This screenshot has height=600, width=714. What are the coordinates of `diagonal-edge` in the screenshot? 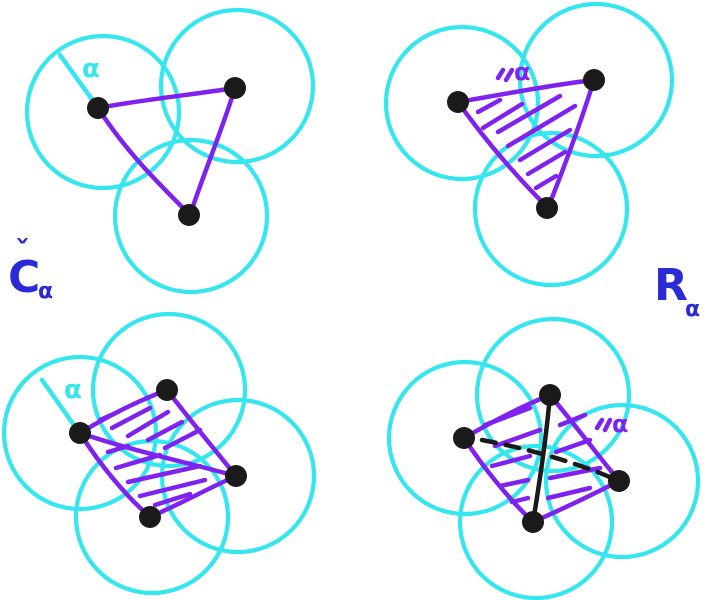 It's located at (541, 458).